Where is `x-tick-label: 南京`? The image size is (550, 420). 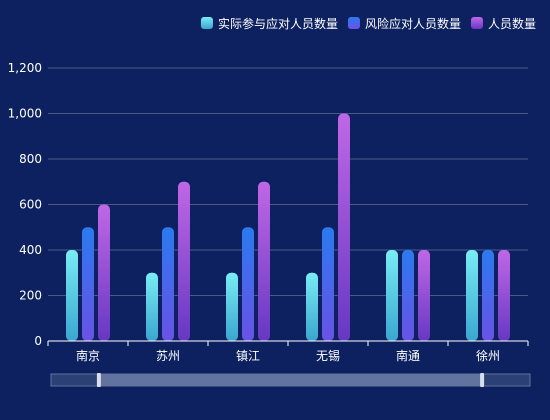
x-tick-label: 南京 is located at coordinates (88, 355).